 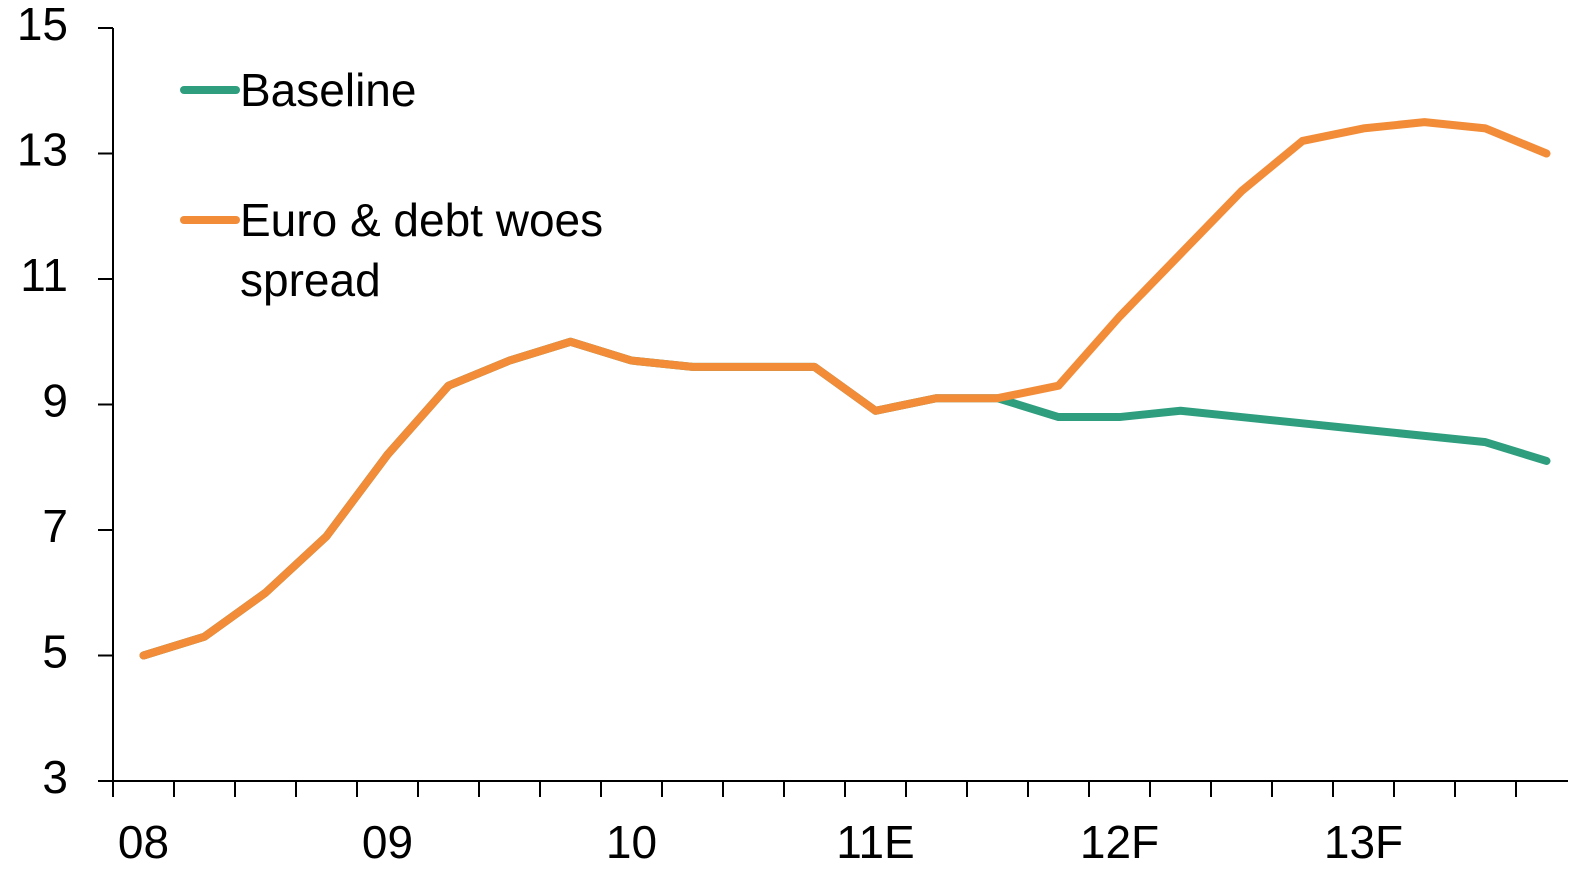 I want to click on x-tick-label: 10, so click(x=631, y=842).